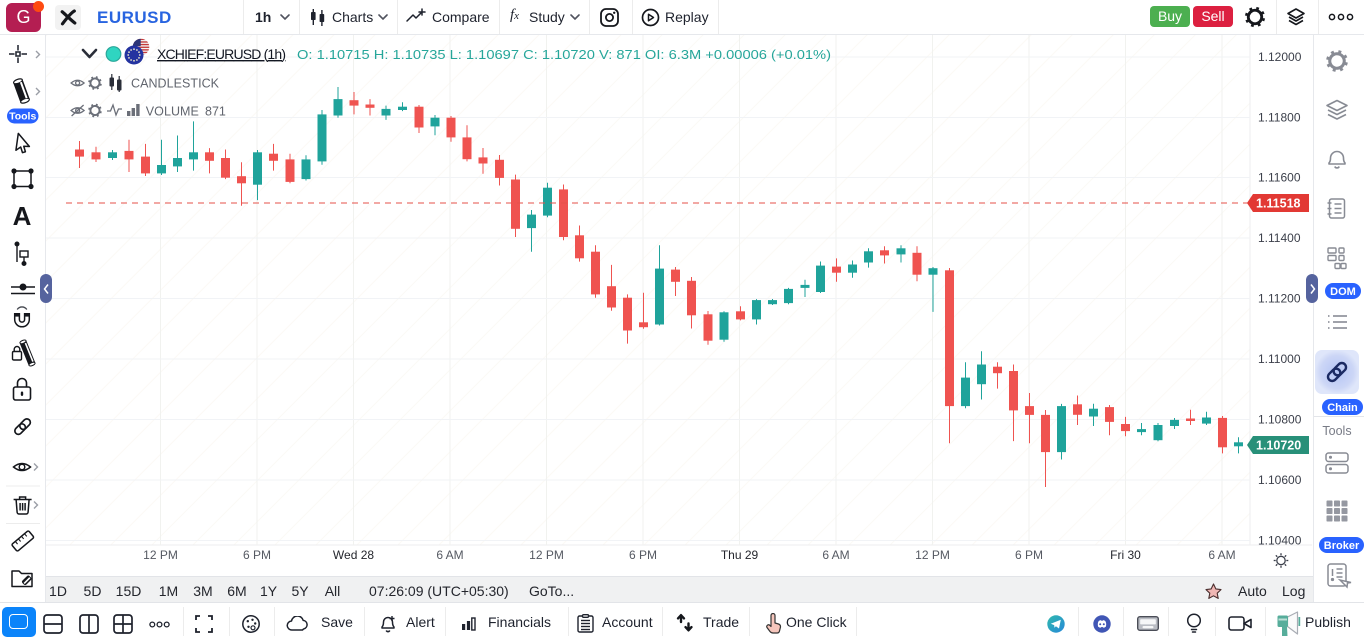 The image size is (1364, 640). Describe the element at coordinates (1280, 480) in the screenshot. I see `svg-text: 1.10600` at that location.